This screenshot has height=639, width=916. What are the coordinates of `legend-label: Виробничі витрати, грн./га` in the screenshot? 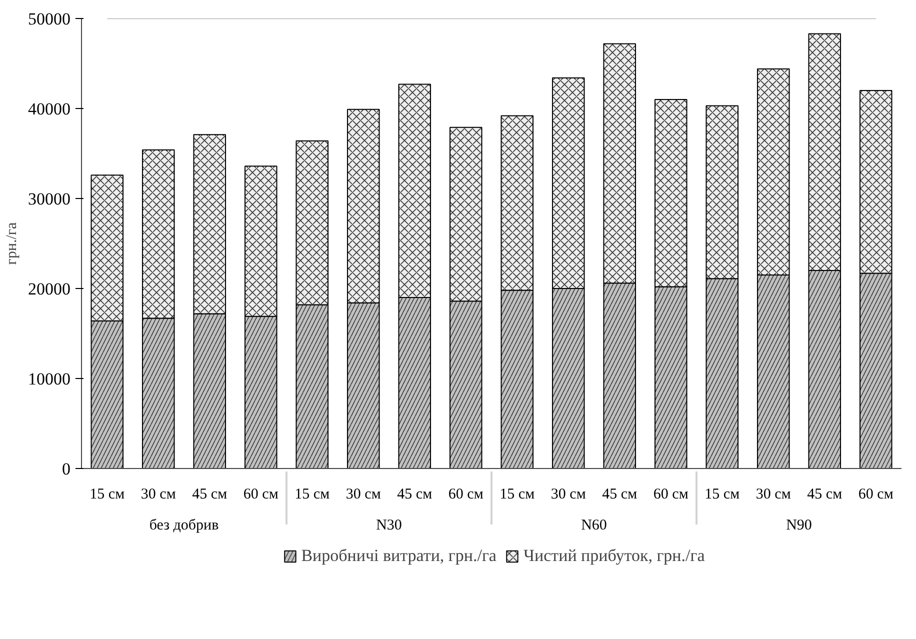 It's located at (398, 556).